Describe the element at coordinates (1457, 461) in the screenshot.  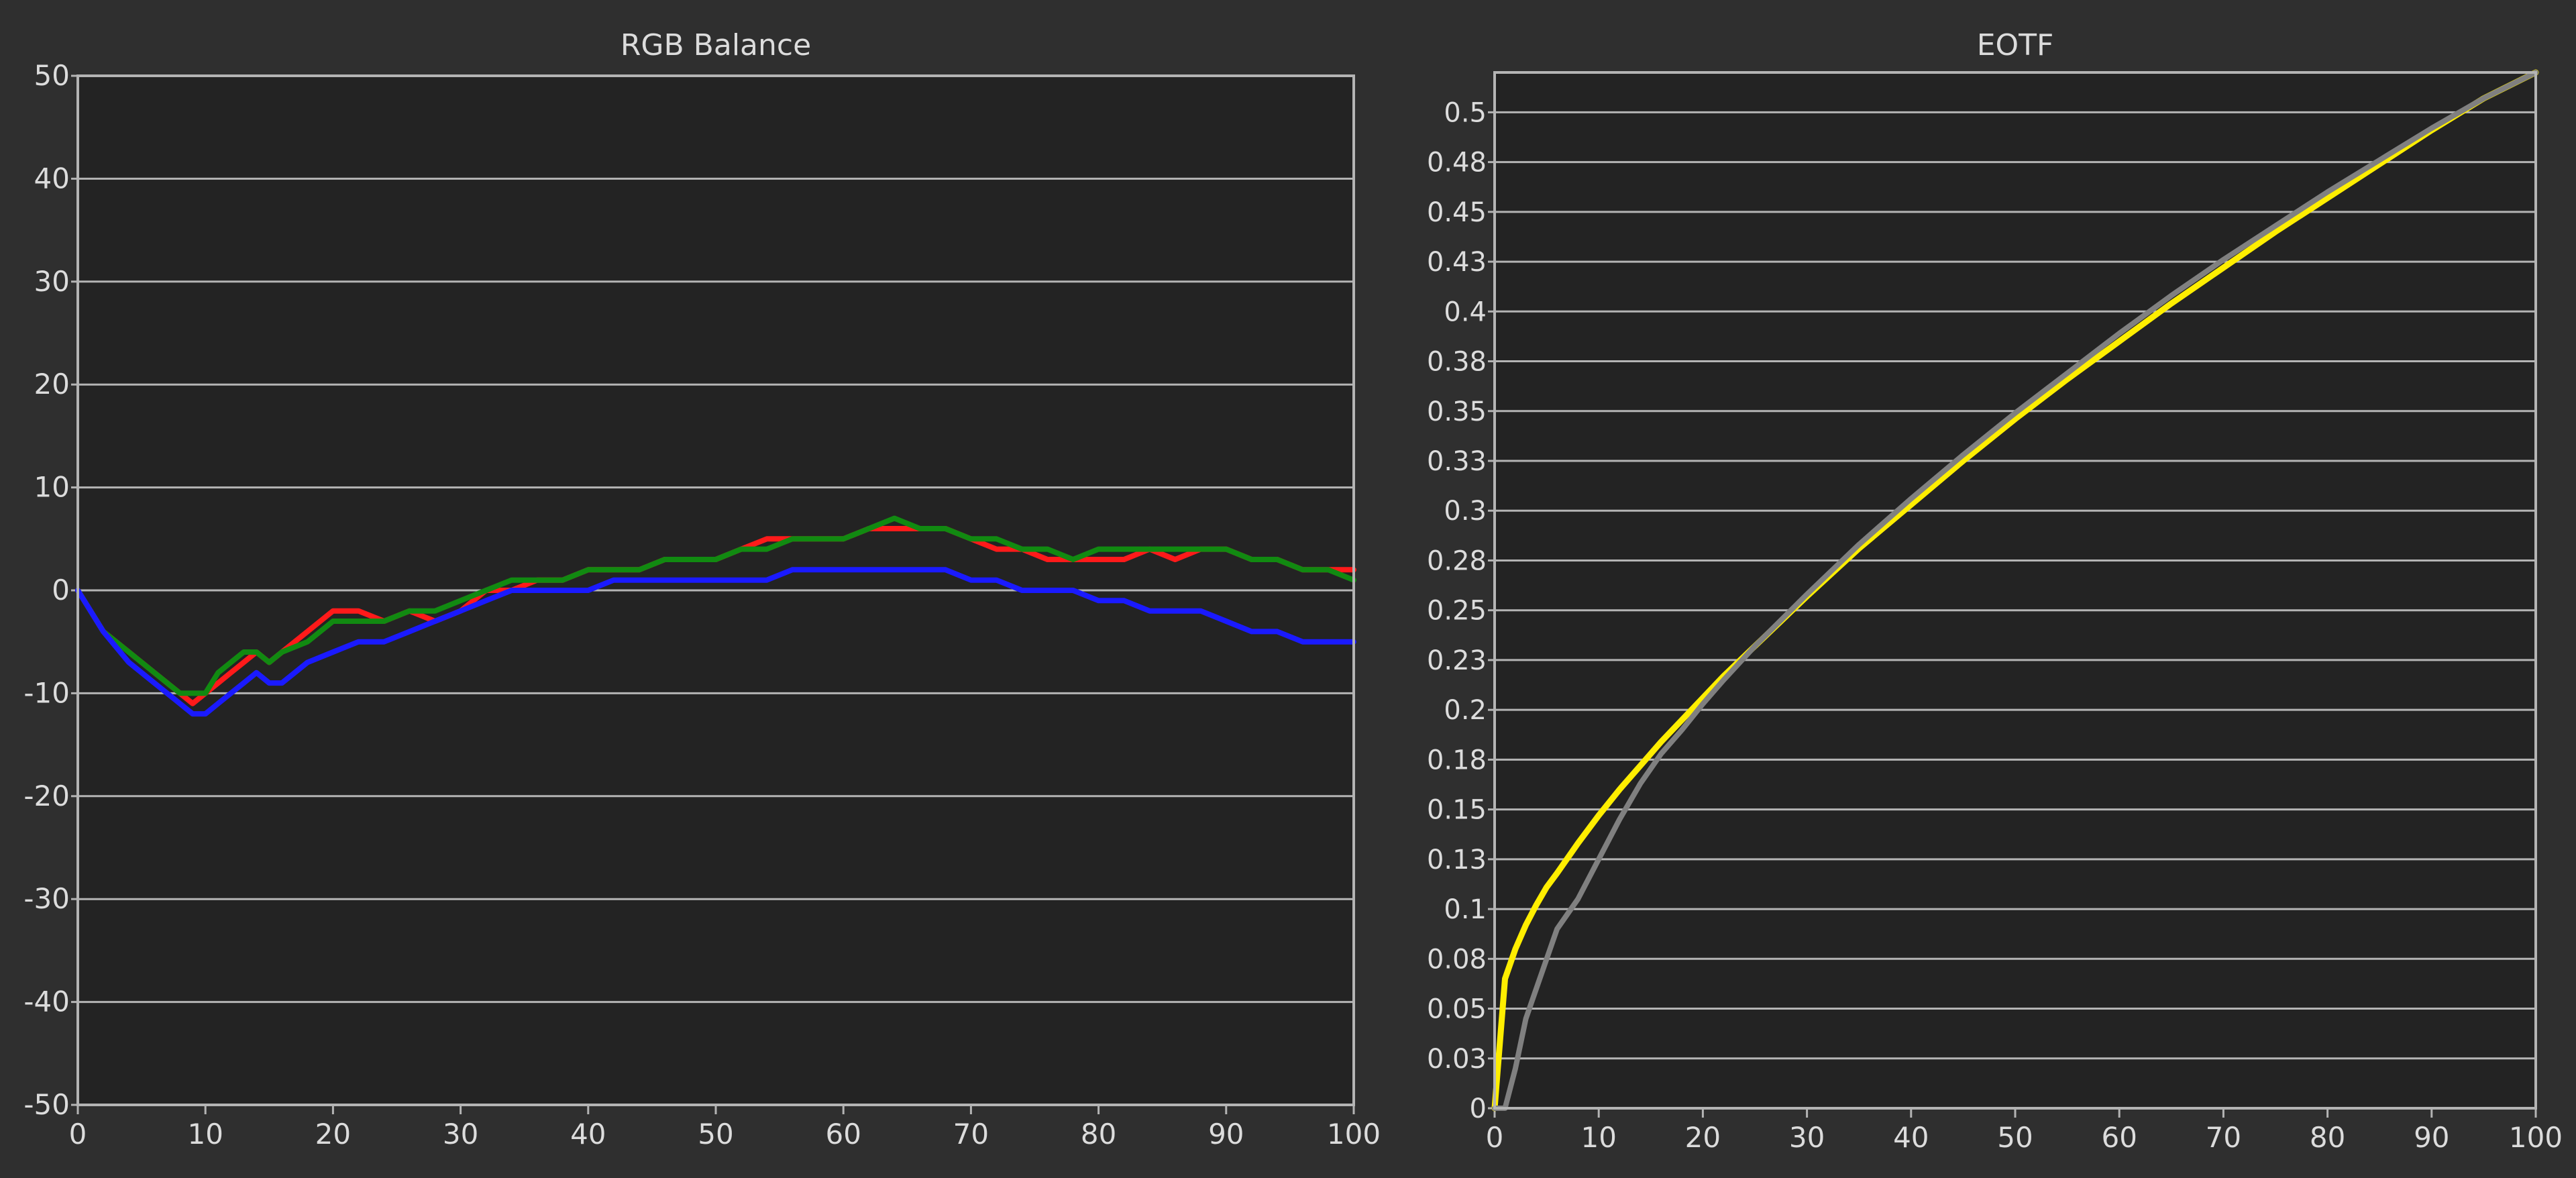
I see `y-tick-label: 0.33` at that location.